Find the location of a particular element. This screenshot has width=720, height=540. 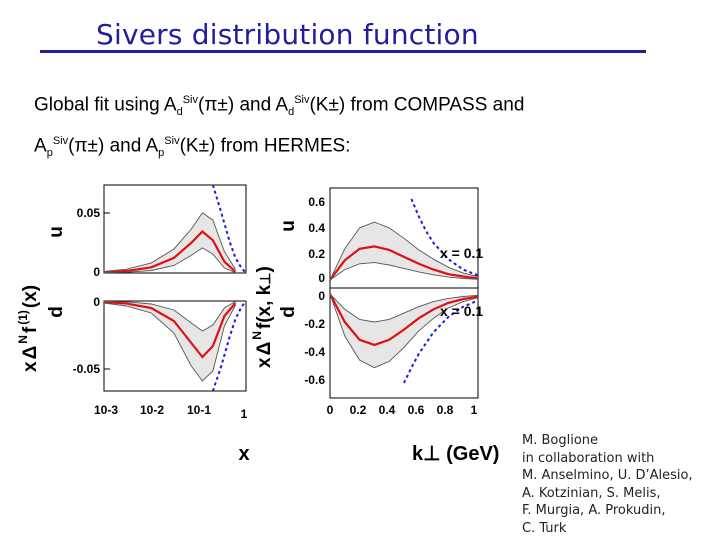

left-xtick-1e-1: 10-1 is located at coordinates (199, 410).